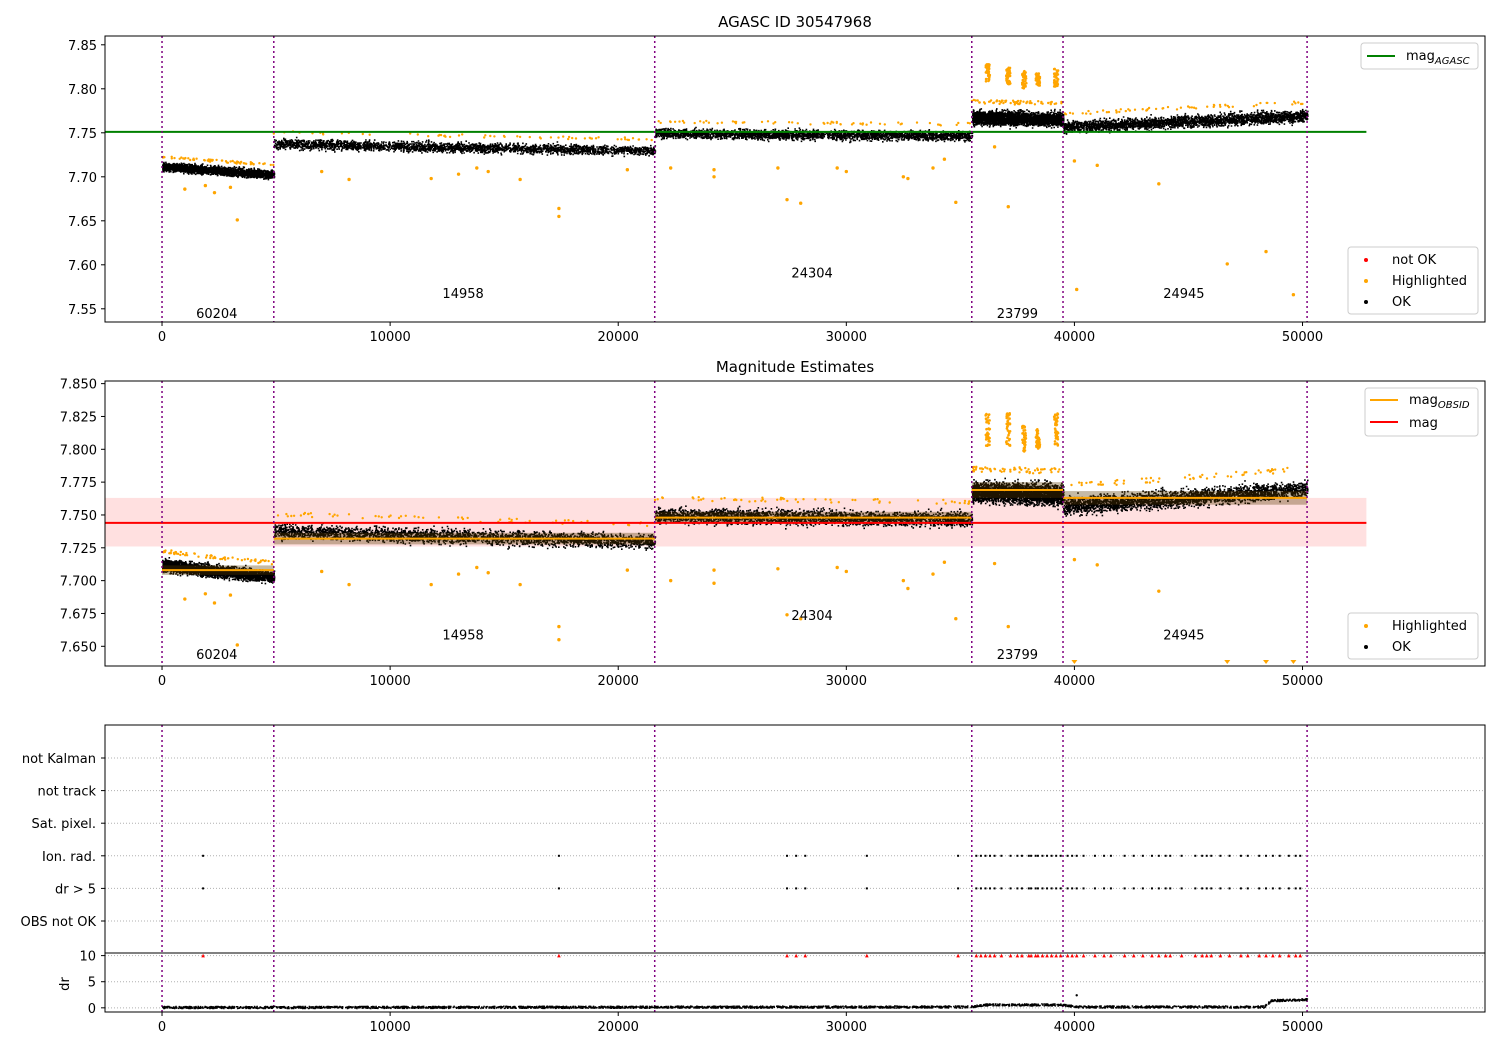 This screenshot has height=1050, width=1500. I want to click on flag-row-label: not track, so click(66, 792).